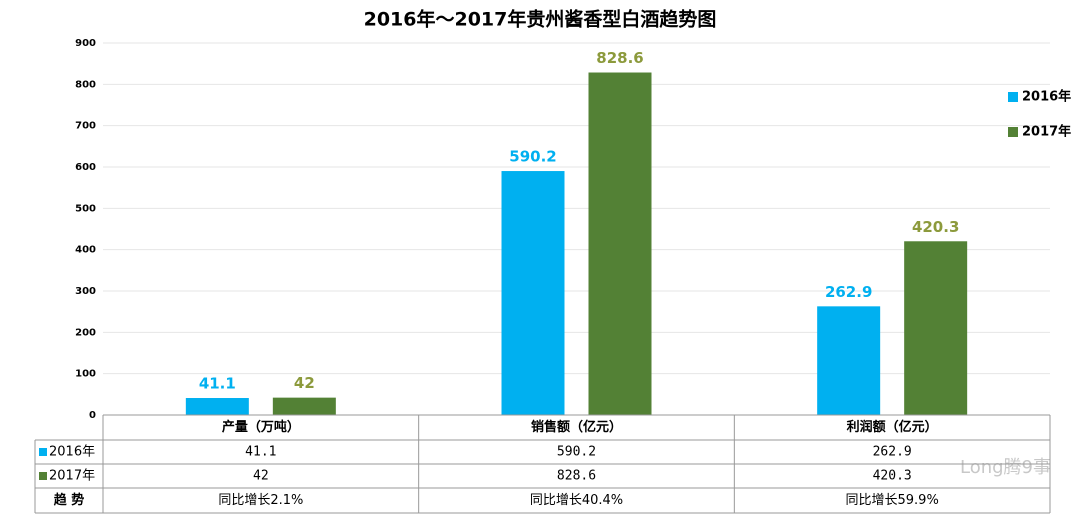 The width and height of the screenshot is (1080, 529). Describe the element at coordinates (935, 227) in the screenshot. I see `data-label: 420.3` at that location.